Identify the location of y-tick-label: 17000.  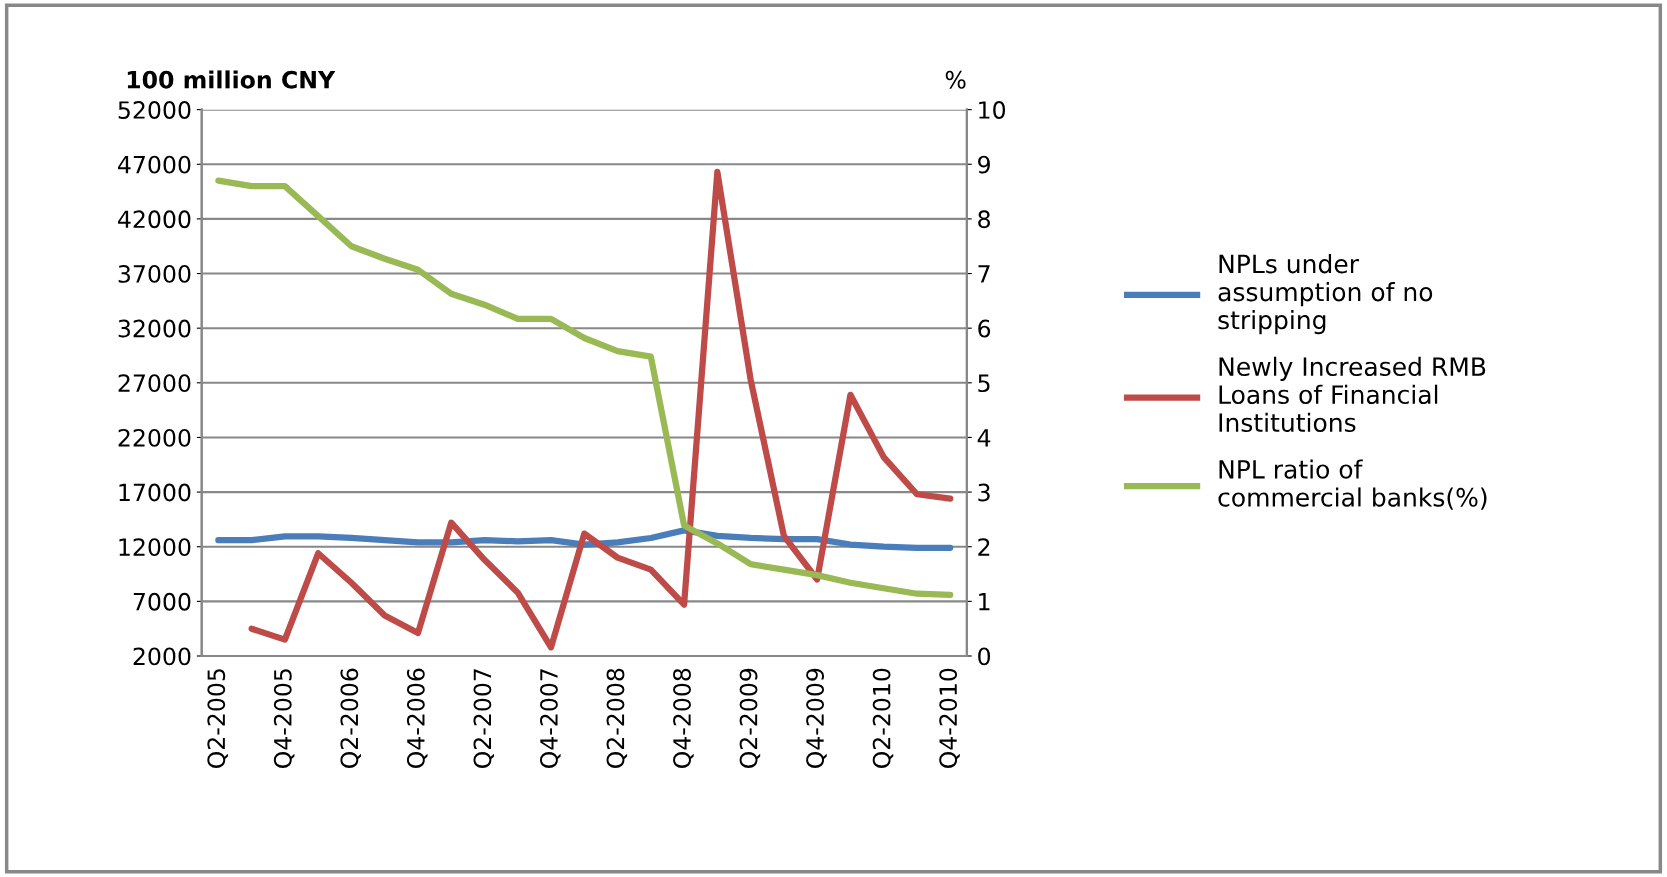
(155, 492).